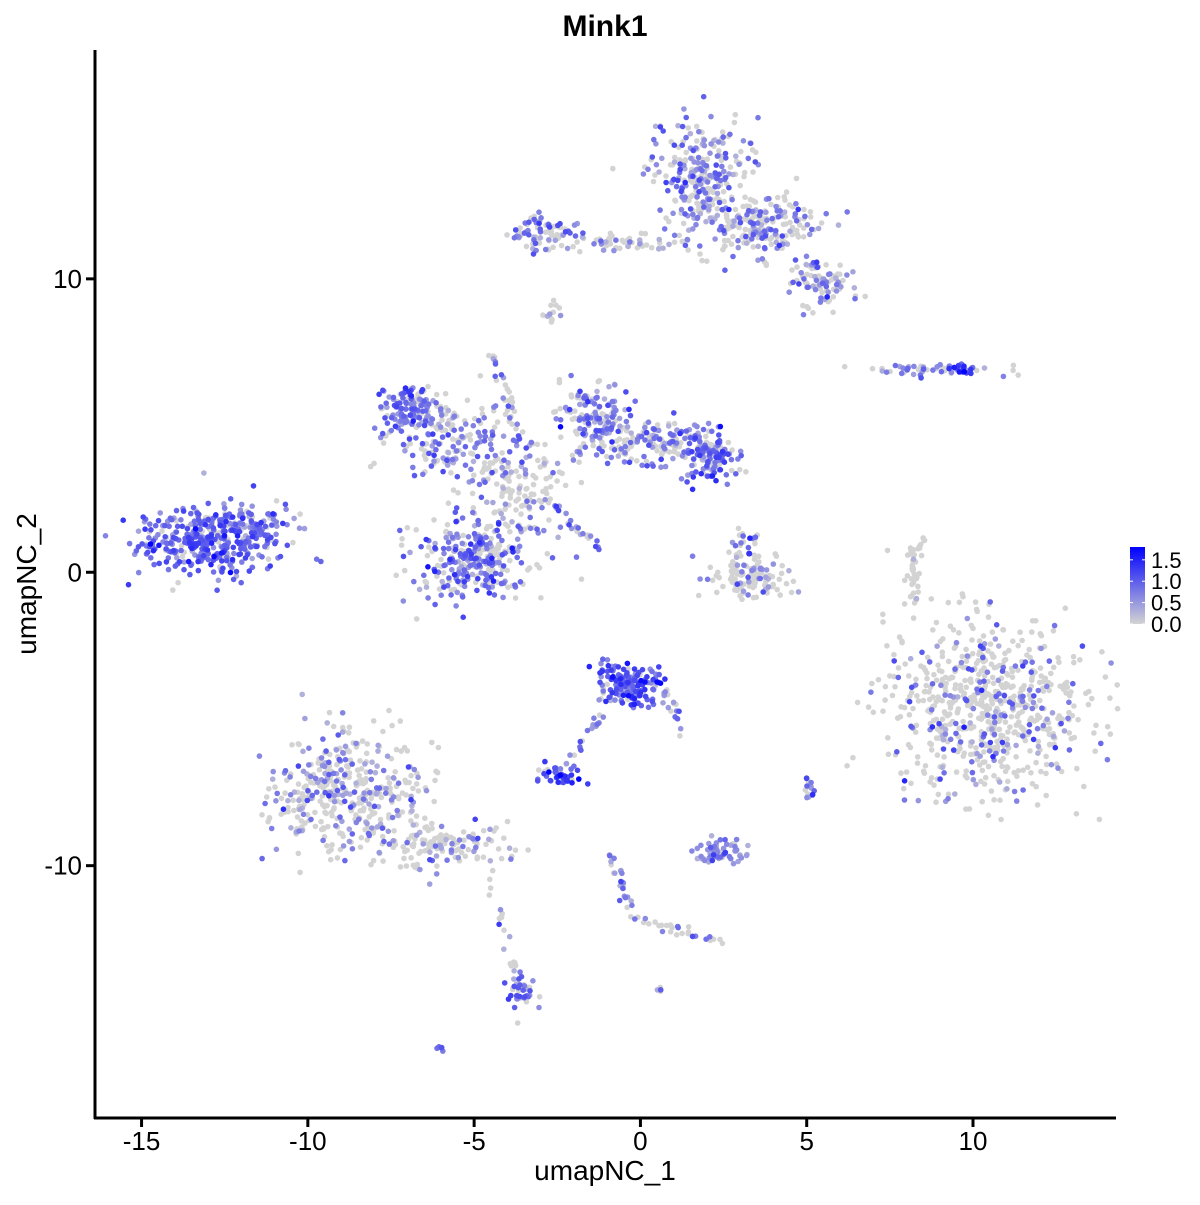 Image resolution: width=1200 pixels, height=1205 pixels. Describe the element at coordinates (973, 1141) in the screenshot. I see `x-tick-label: 10` at that location.